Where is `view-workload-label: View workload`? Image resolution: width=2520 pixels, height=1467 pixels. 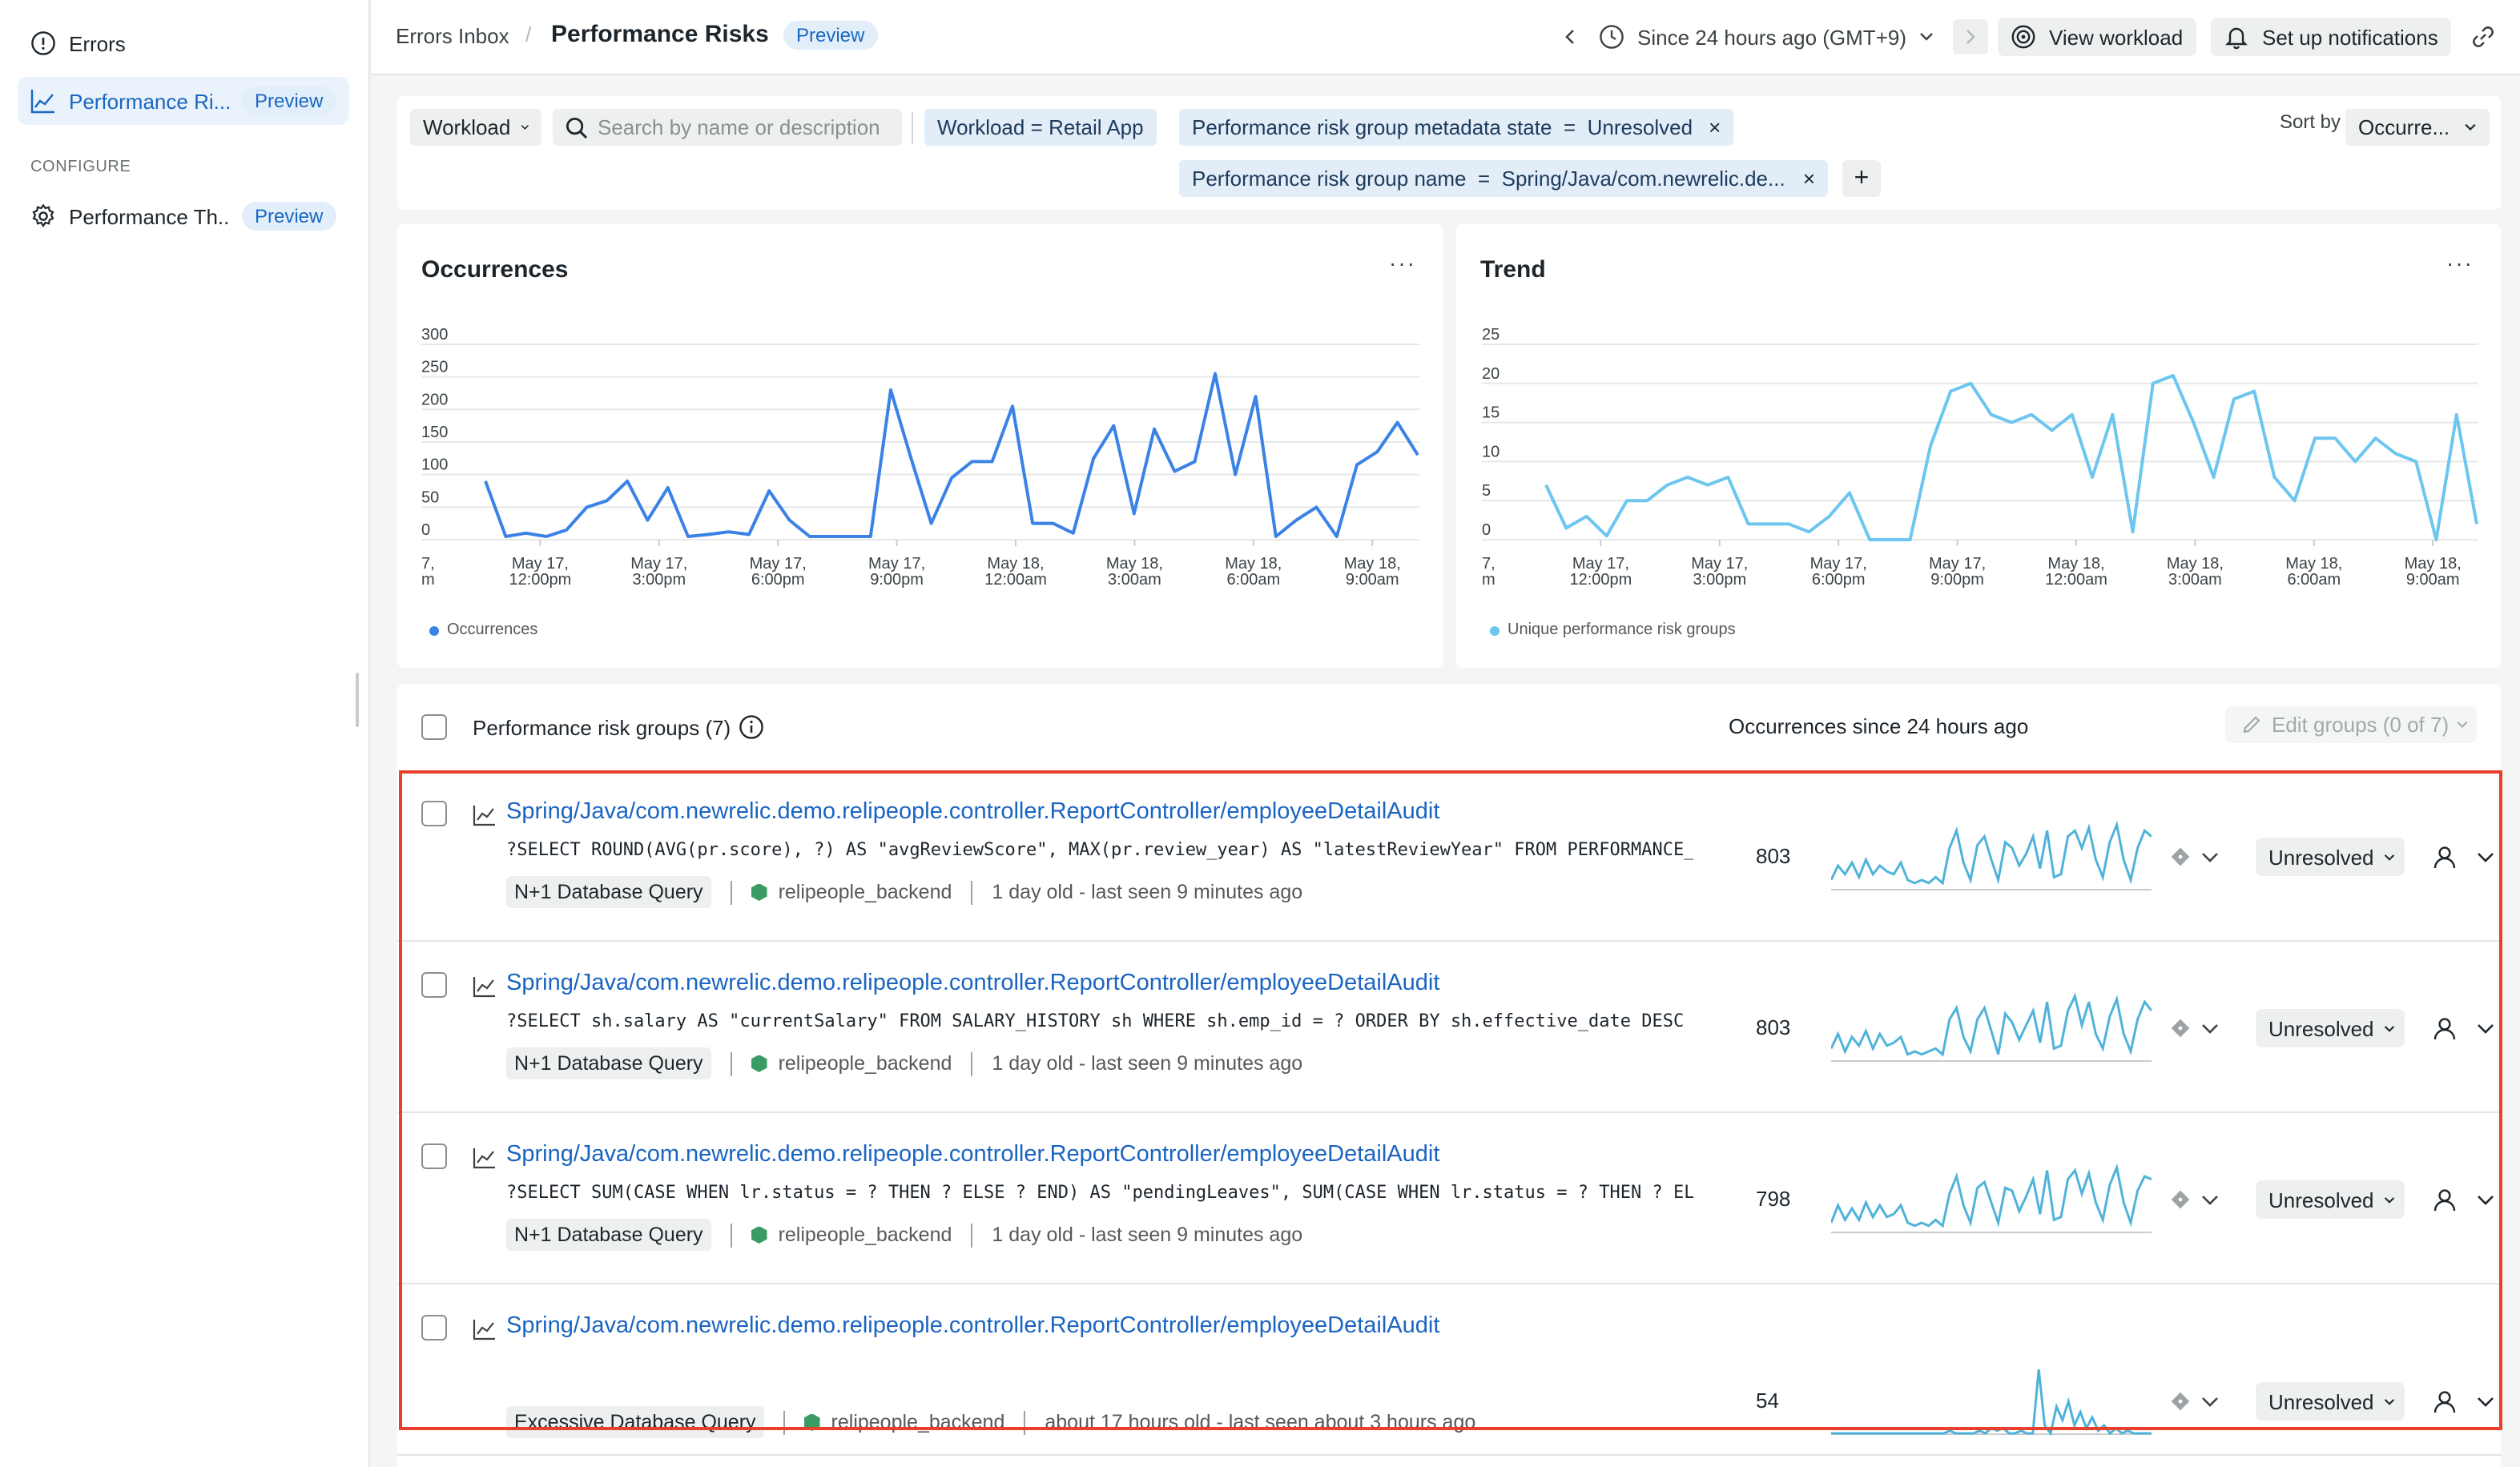 view-workload-label: View workload is located at coordinates (2116, 37).